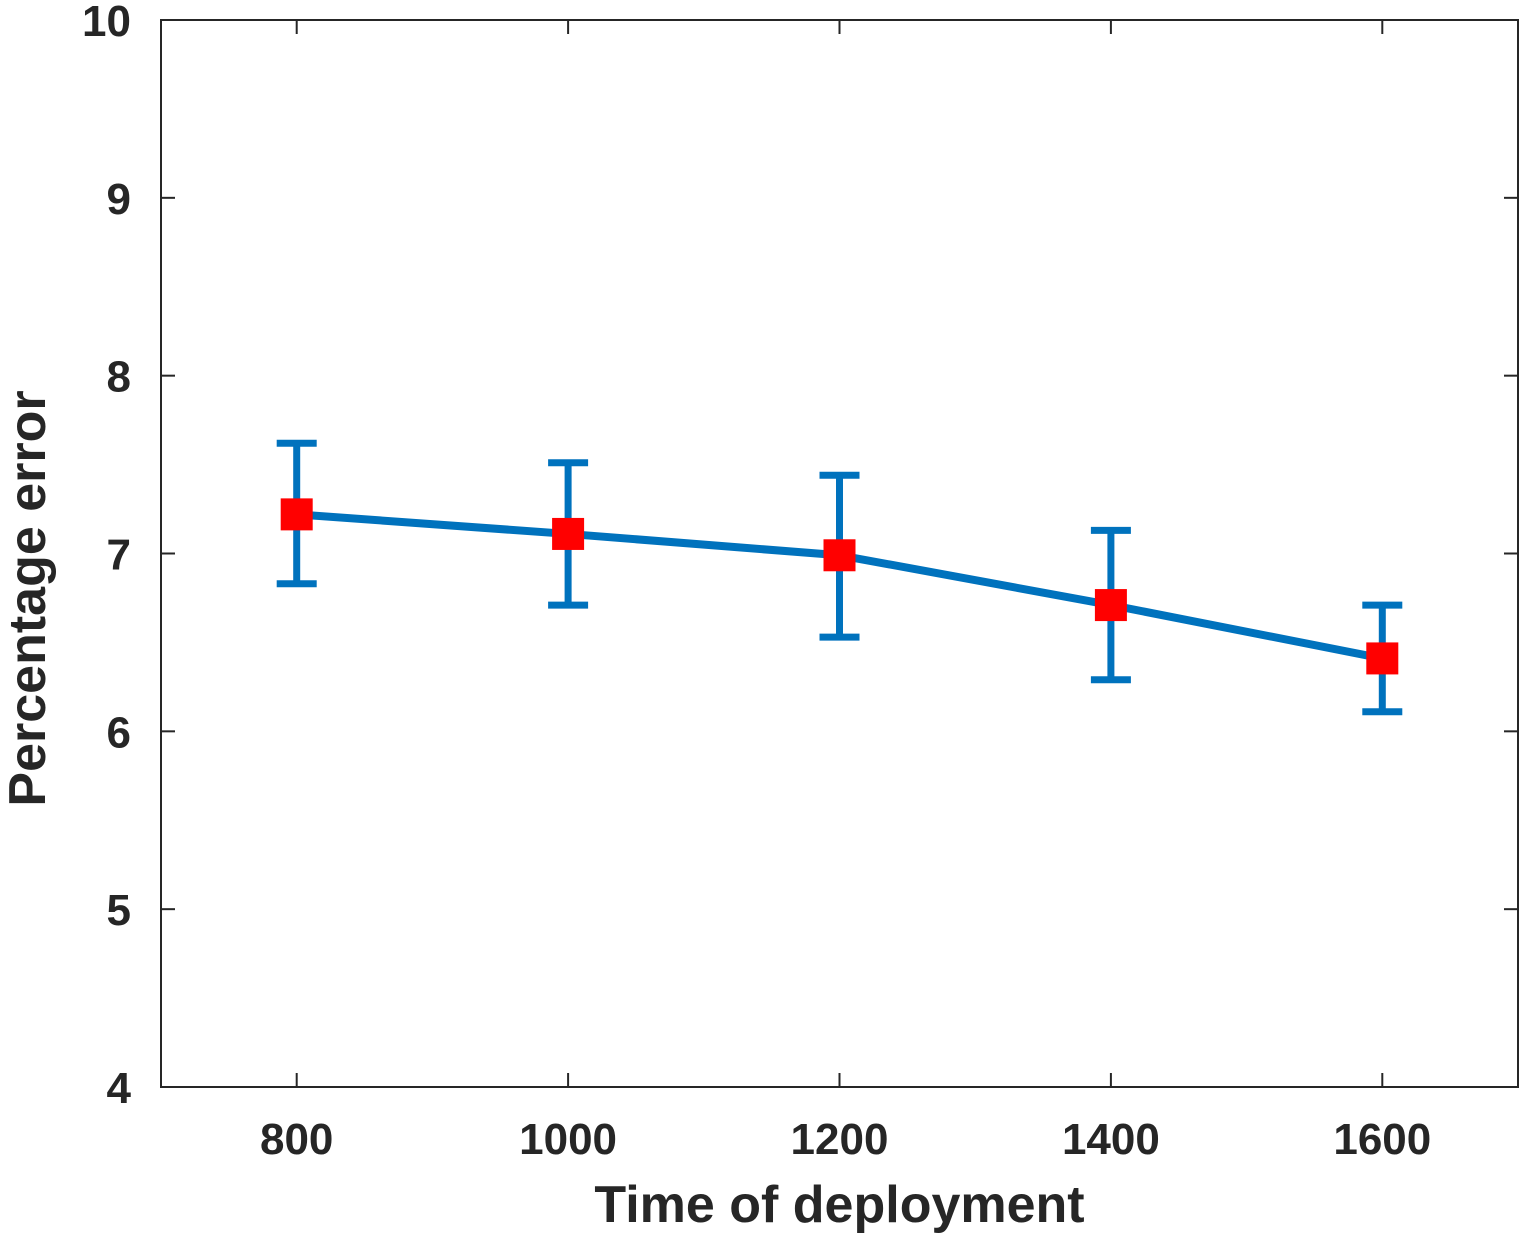 Image resolution: width=1521 pixels, height=1242 pixels. I want to click on x-tick-label-1600: 1600, so click(1382, 1139).